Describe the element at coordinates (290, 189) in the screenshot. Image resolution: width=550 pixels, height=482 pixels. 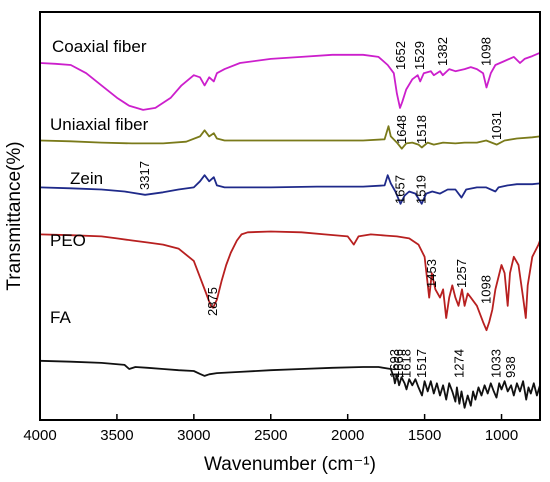
I see `series-line-zein` at that location.